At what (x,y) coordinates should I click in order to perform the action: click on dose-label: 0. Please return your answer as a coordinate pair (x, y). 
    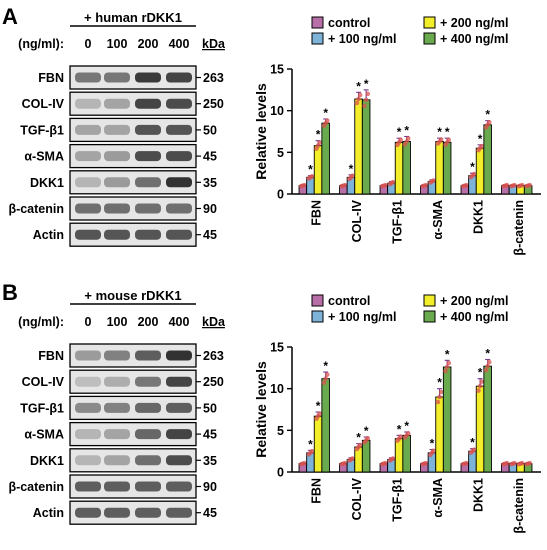
    Looking at the image, I should click on (88, 44).